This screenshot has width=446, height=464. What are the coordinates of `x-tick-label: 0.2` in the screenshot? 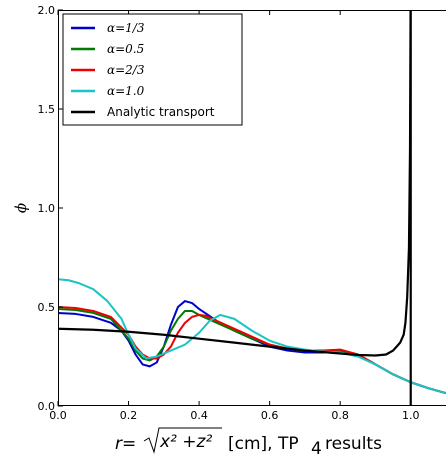 It's located at (129, 415).